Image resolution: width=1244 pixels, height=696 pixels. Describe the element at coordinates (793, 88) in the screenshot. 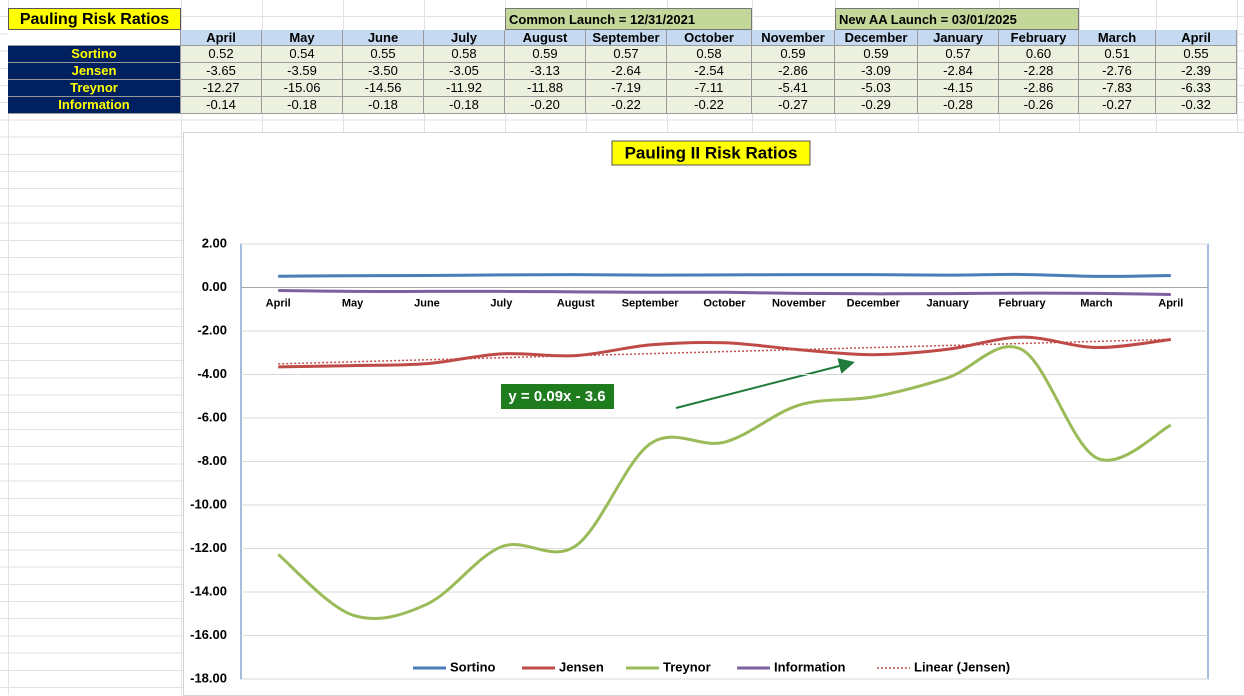

I see `table-cell: -5.41` at that location.